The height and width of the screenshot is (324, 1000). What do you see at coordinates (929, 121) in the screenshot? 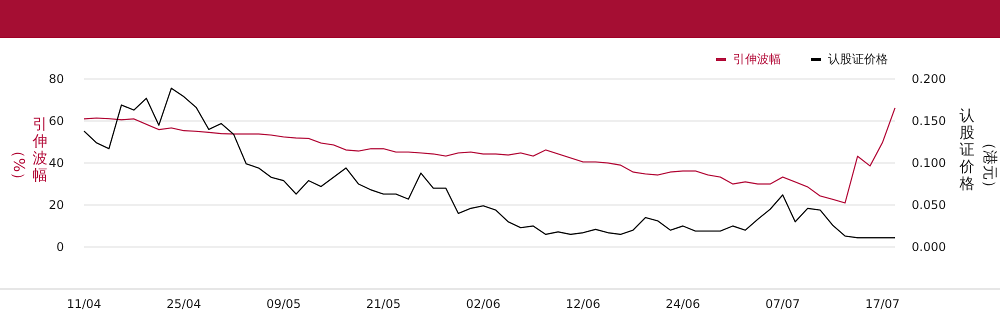
I see `y2-tick-label: 0.150` at bounding box center [929, 121].